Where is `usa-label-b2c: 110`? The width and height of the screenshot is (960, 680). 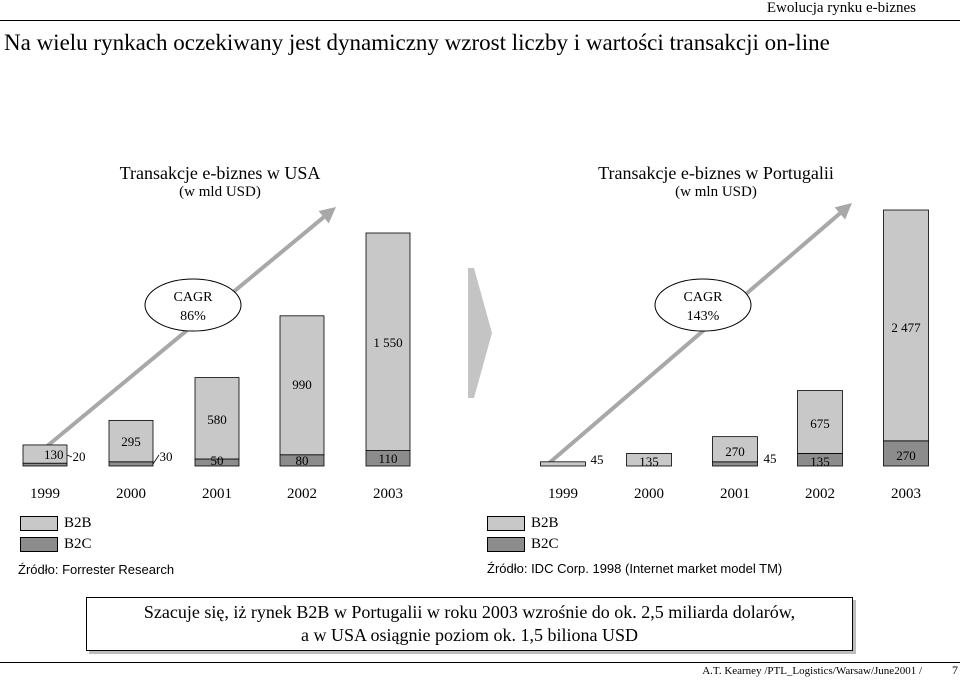
usa-label-b2c: 110 is located at coordinates (387, 458).